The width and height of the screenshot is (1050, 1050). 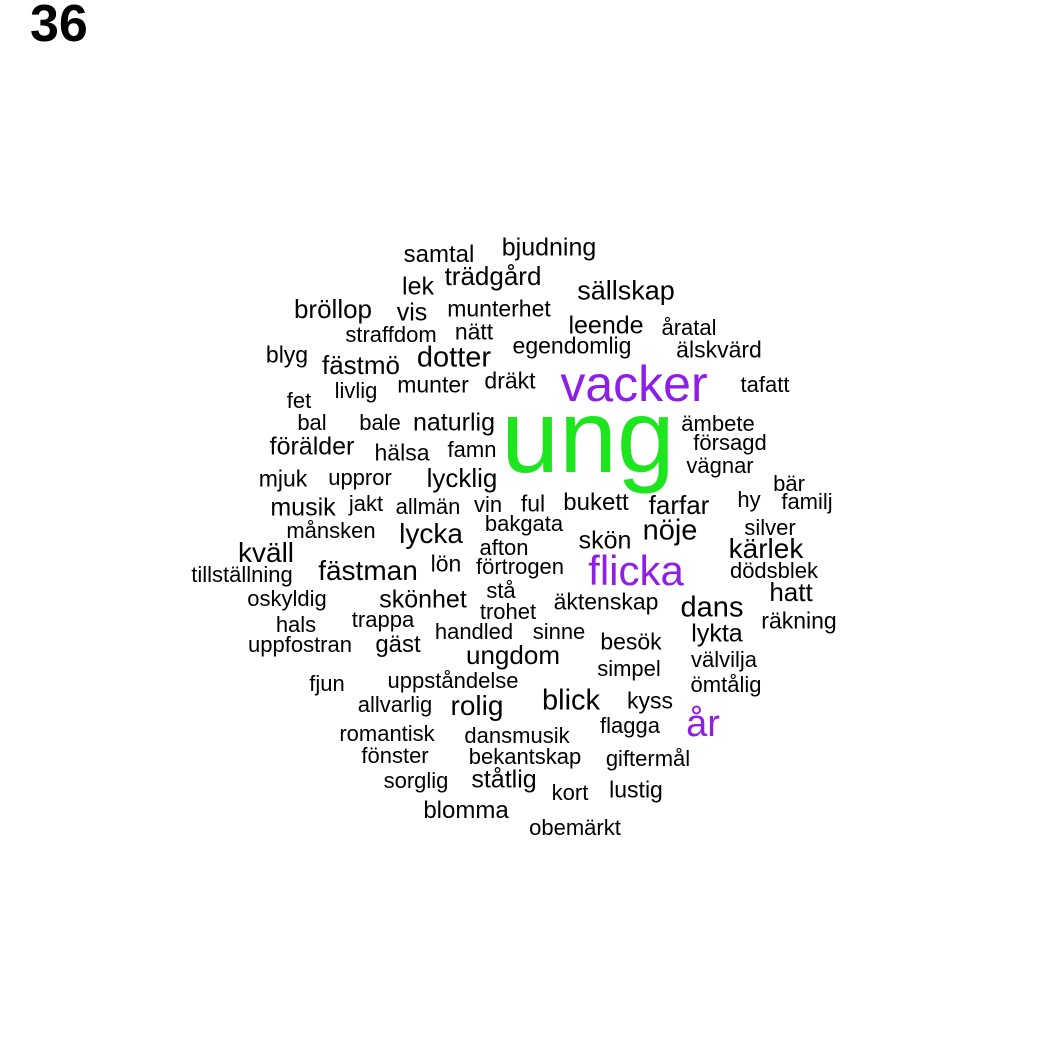 What do you see at coordinates (630, 725) in the screenshot?
I see `word-flagga: flagga` at bounding box center [630, 725].